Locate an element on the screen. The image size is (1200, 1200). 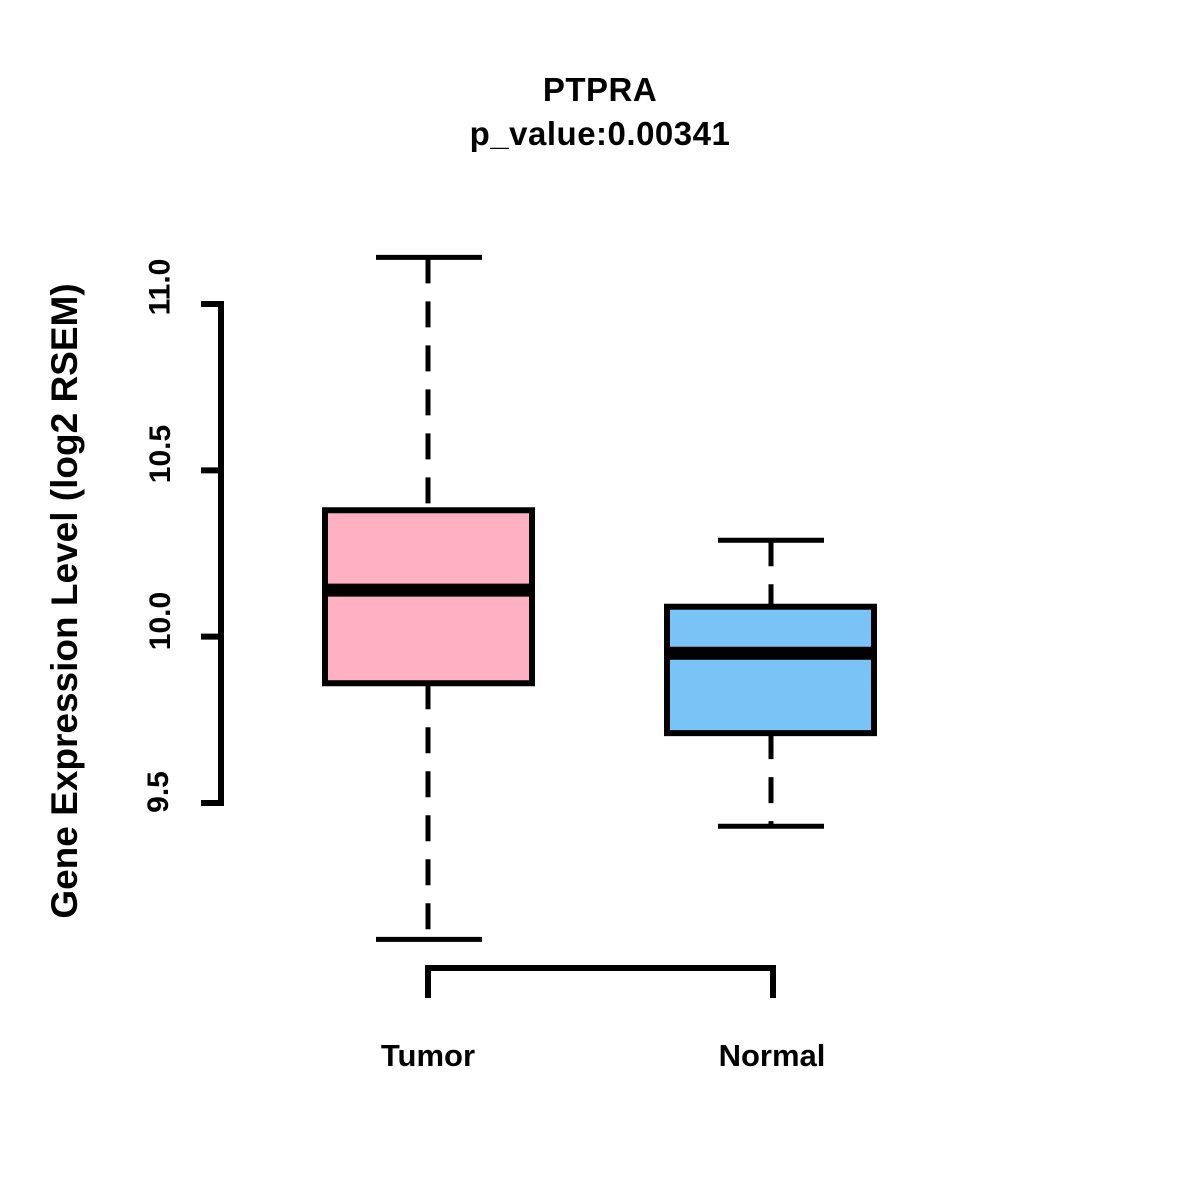
x-tick-label-normal: Normal is located at coordinates (772, 1055).